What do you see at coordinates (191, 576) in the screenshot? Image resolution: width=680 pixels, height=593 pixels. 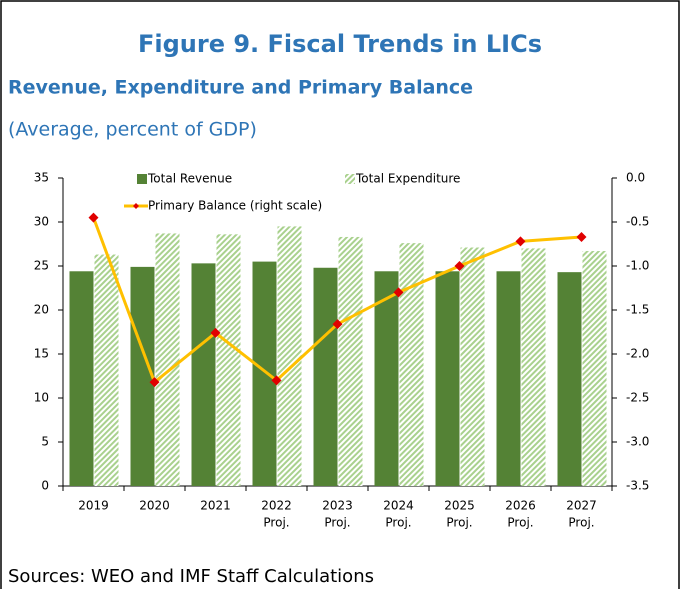 I see `source: Sources: WEO and IMF Staff Calculations` at bounding box center [191, 576].